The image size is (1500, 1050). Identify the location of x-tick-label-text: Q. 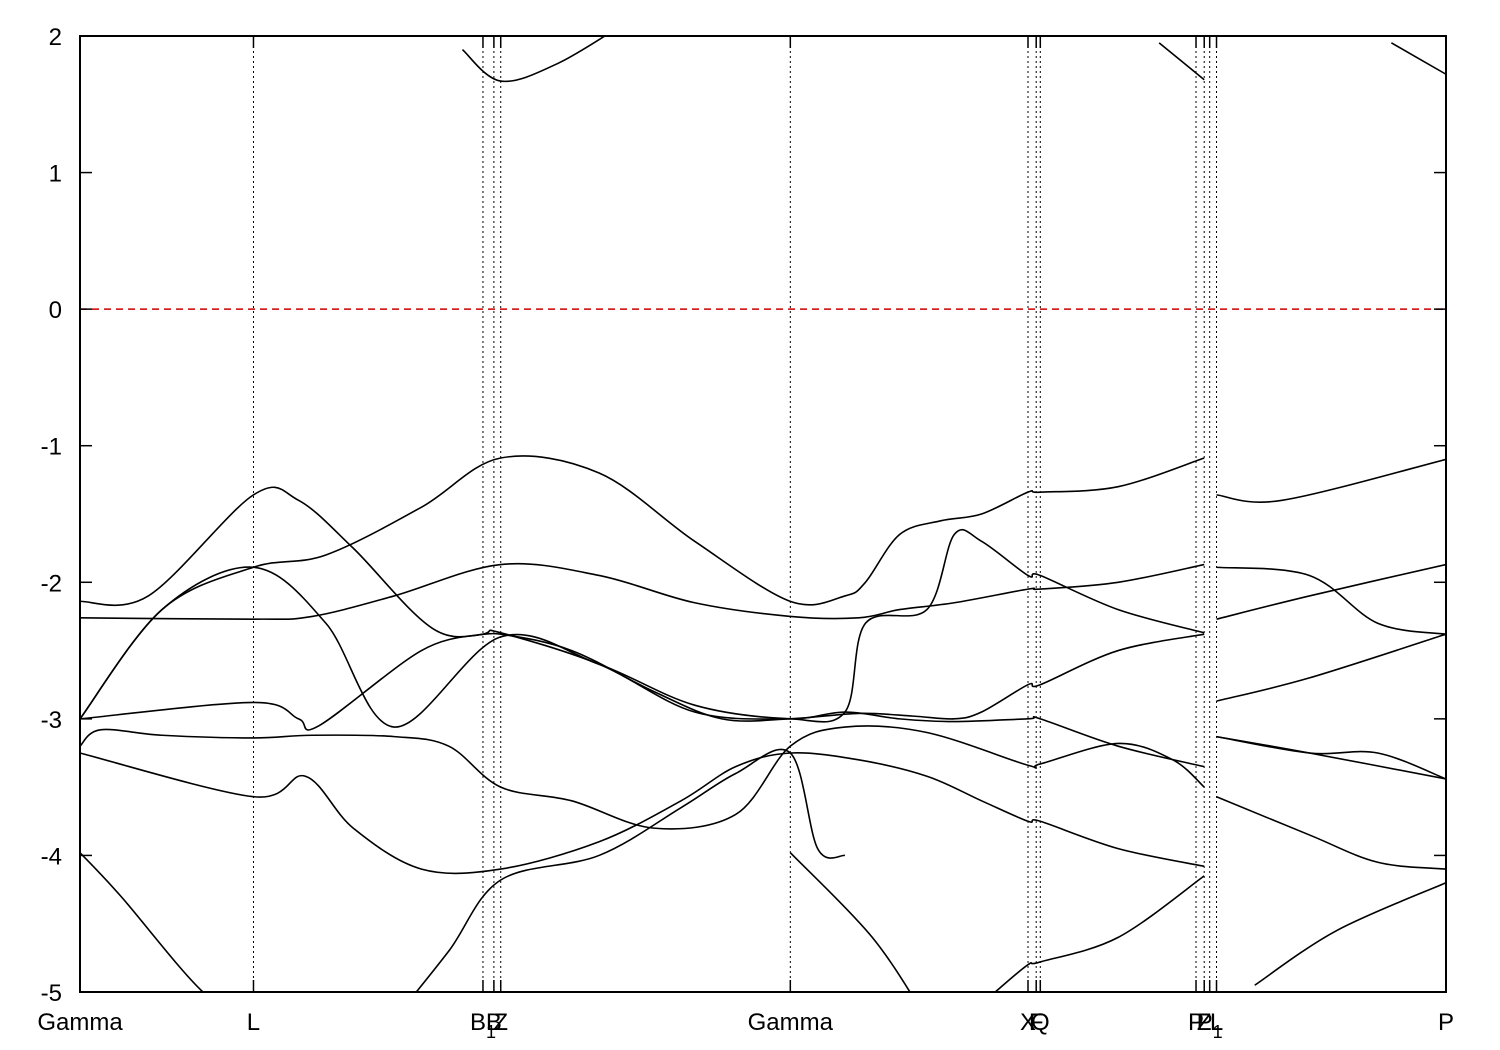
(1040, 1022).